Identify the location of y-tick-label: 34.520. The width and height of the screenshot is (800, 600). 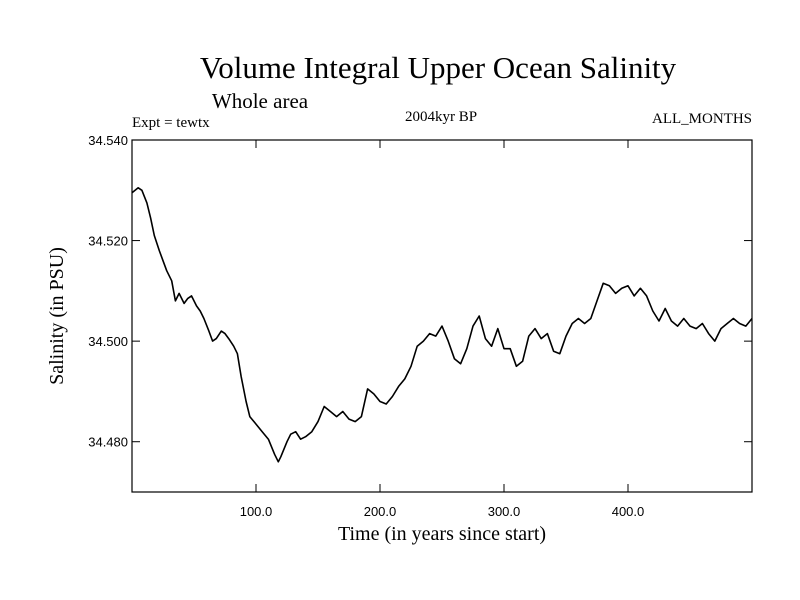
(108, 241).